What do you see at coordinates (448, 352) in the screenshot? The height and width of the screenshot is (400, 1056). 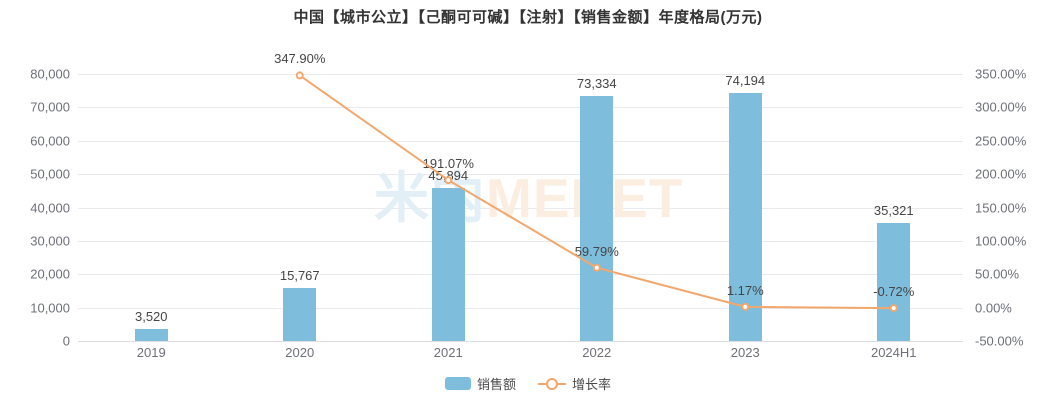 I see `x-axis-label-2021: 2021` at bounding box center [448, 352].